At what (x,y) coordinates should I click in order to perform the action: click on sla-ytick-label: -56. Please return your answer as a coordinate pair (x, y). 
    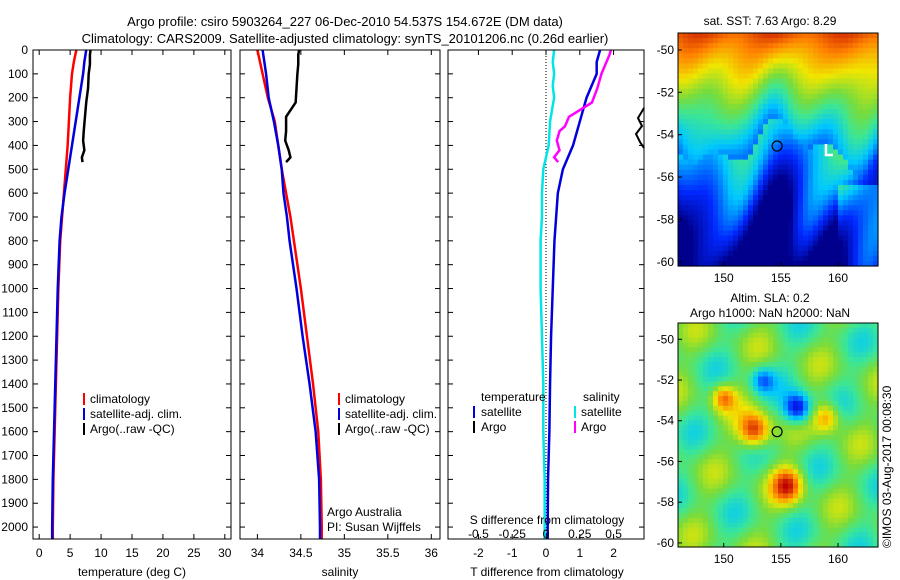
    Looking at the image, I should click on (666, 461).